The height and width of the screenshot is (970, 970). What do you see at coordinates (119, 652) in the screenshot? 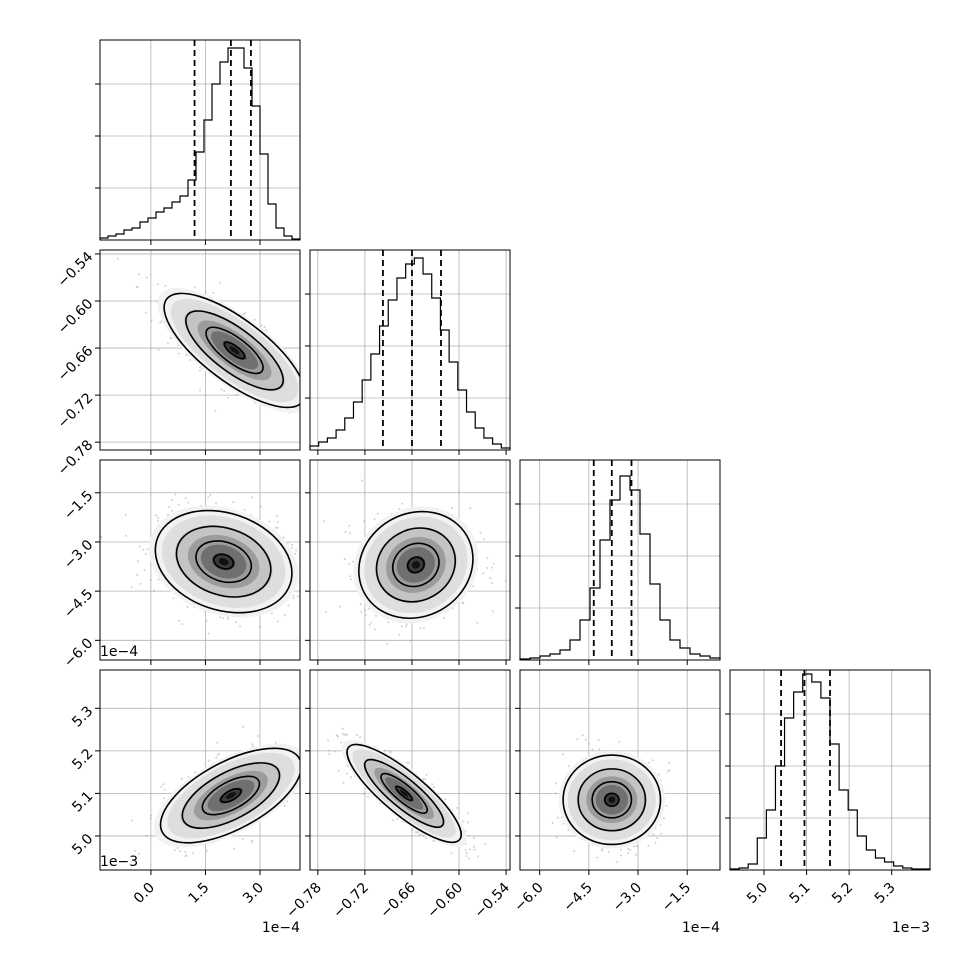
I see `y-offset-label: 1e−4` at bounding box center [119, 652].